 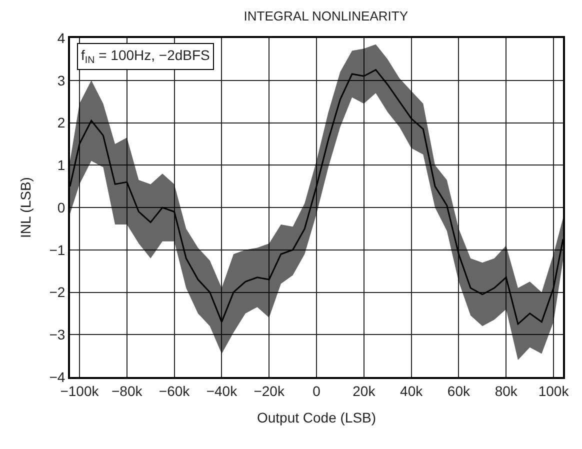 I want to click on chart-title: INTEGRAL NONLINEARITY, so click(x=326, y=16).